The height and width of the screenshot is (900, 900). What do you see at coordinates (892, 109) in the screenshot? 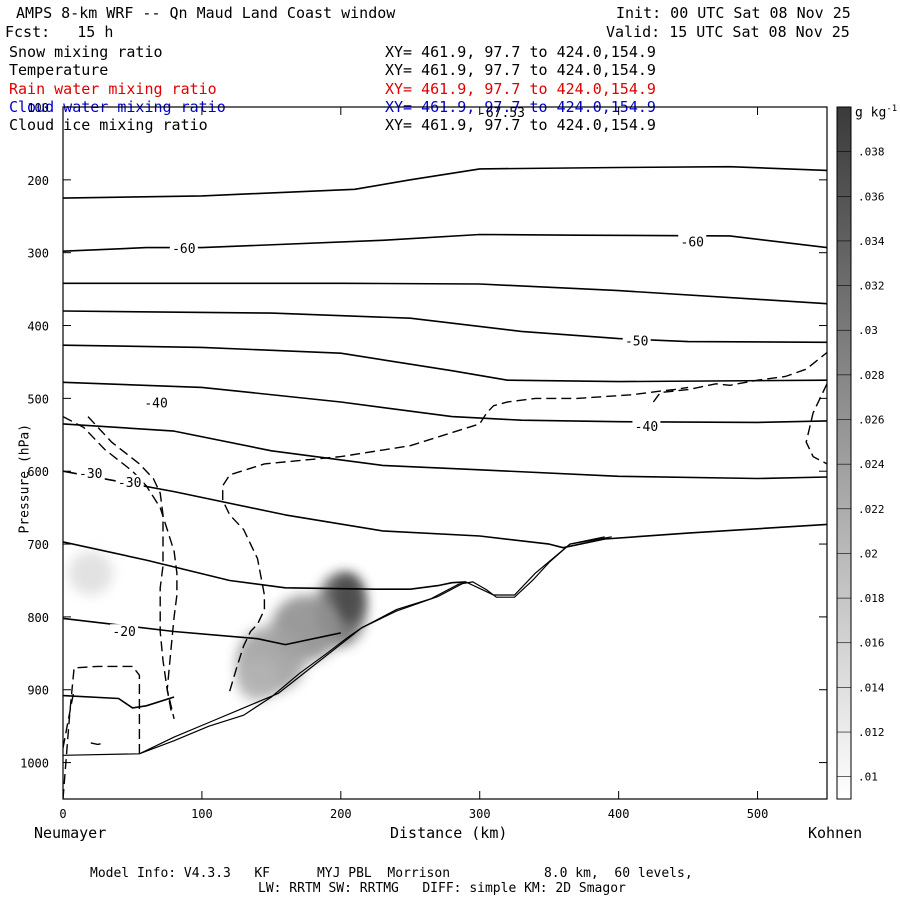
I see `colorbar-unit-exp: -1` at bounding box center [892, 109].